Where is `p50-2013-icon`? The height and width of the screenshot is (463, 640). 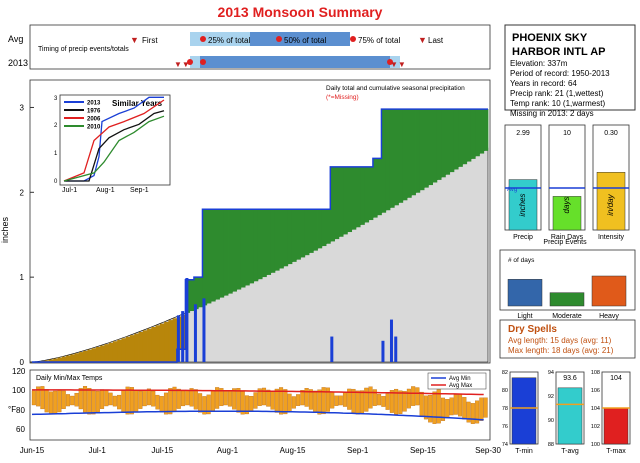
p50-2013-icon is located at coordinates (203, 62).